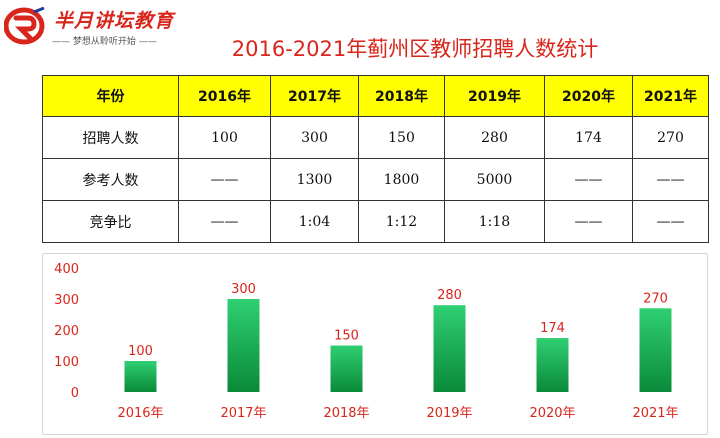 This screenshot has height=438, width=720. I want to click on table-row-applicants: 参考人数 —— 1300 1800 5000 —— ——, so click(375, 179).